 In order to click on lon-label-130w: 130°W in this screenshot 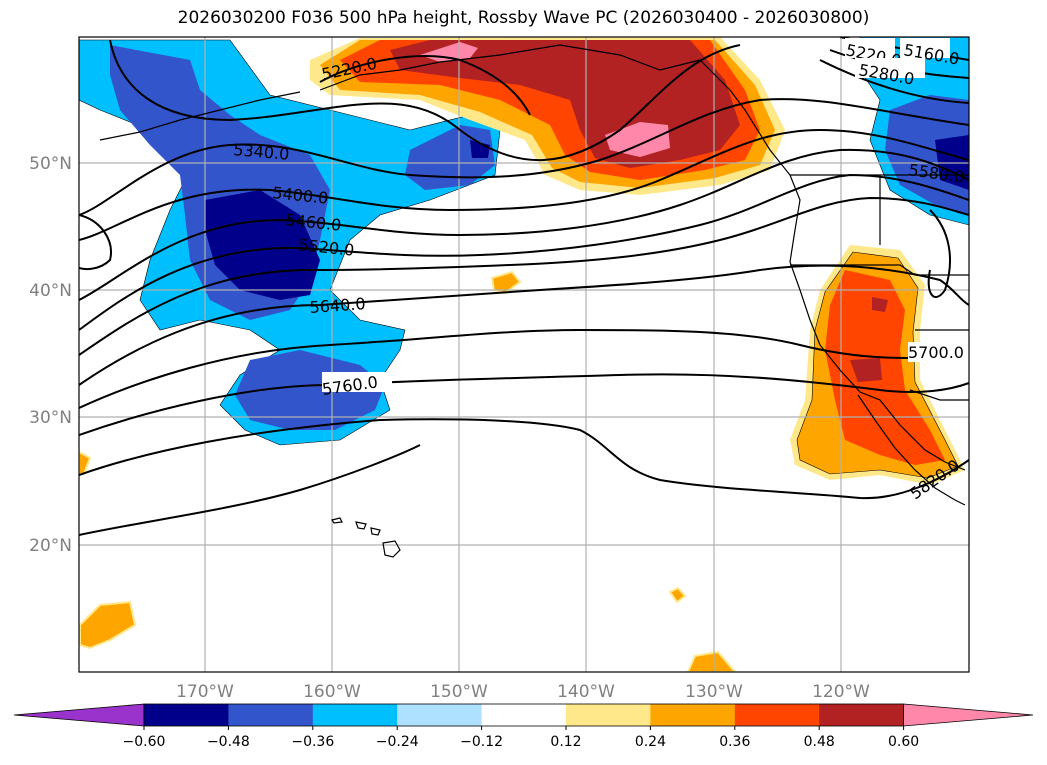, I will do `click(714, 692)`.